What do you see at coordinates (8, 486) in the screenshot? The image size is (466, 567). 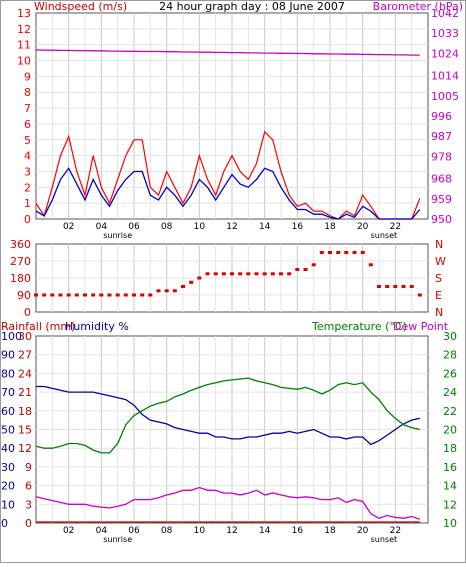 I see `humidity-tick-label: 20` at bounding box center [8, 486].